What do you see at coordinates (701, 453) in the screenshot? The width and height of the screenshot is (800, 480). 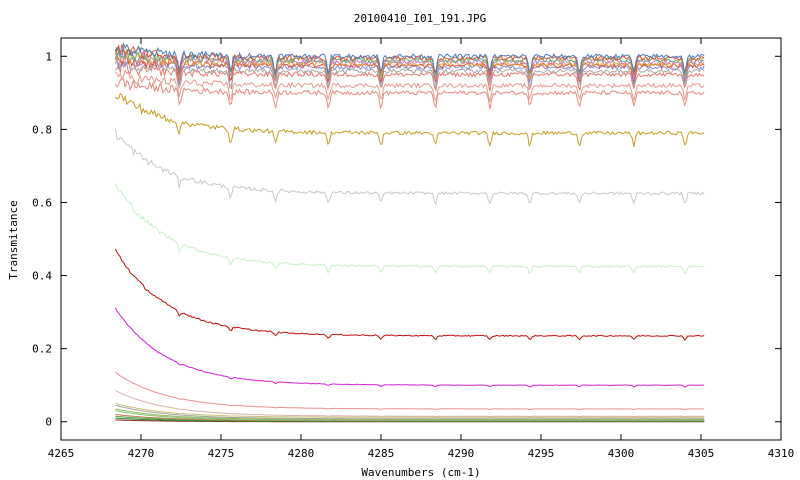 I see `x-tick-label: 4305` at bounding box center [701, 453].